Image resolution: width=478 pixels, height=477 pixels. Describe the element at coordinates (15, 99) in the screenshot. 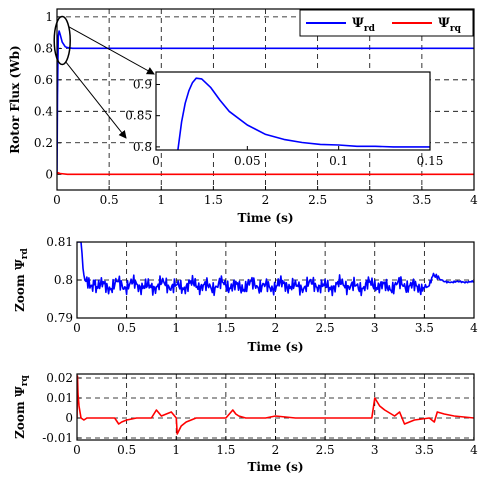

I see `y-axis-label: Rotor Flux (Wb)` at that location.